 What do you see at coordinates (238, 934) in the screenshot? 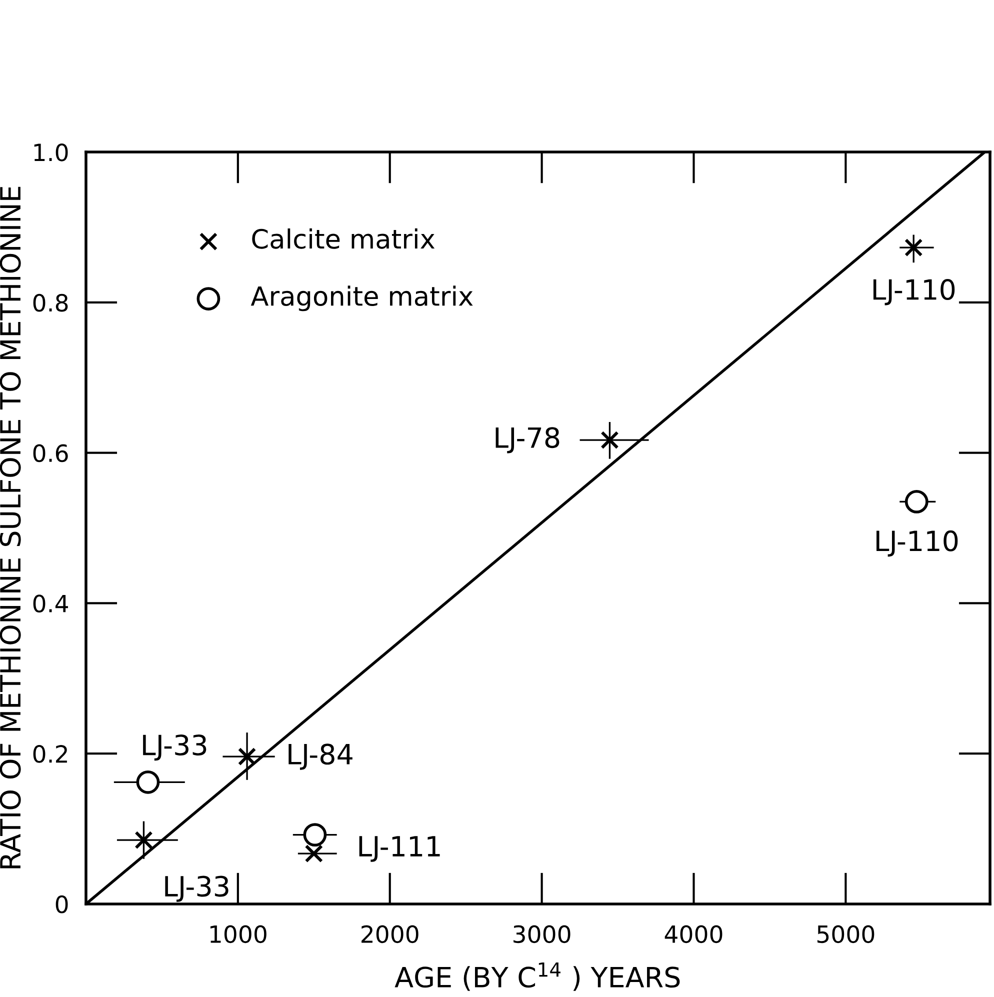
I see `x-tick-label: 1000` at bounding box center [238, 934].